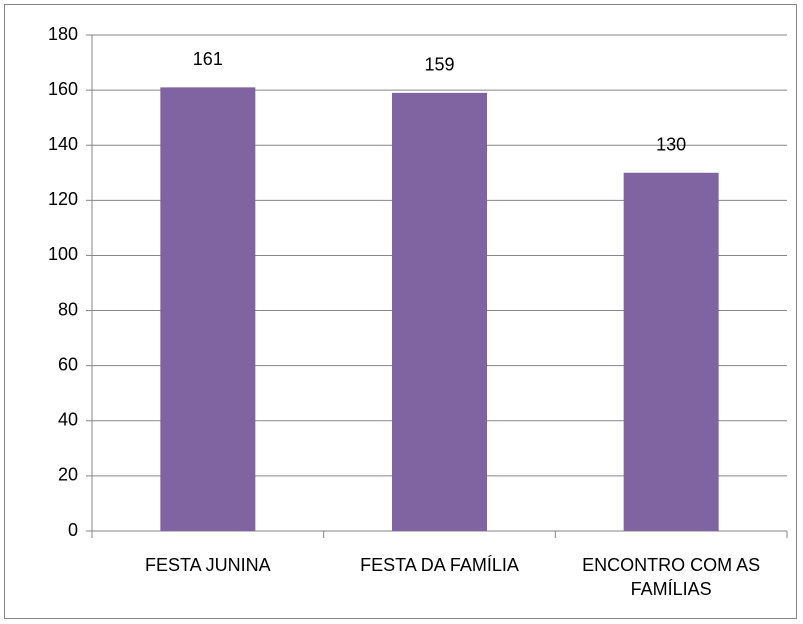 The image size is (803, 624). I want to click on y-tick-label: 60, so click(68, 364).